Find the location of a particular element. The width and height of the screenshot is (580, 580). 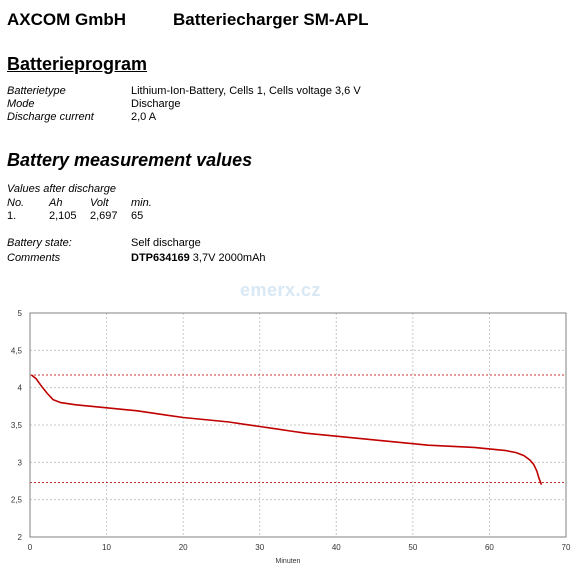

y-tick-label: 2,5 is located at coordinates (17, 500).